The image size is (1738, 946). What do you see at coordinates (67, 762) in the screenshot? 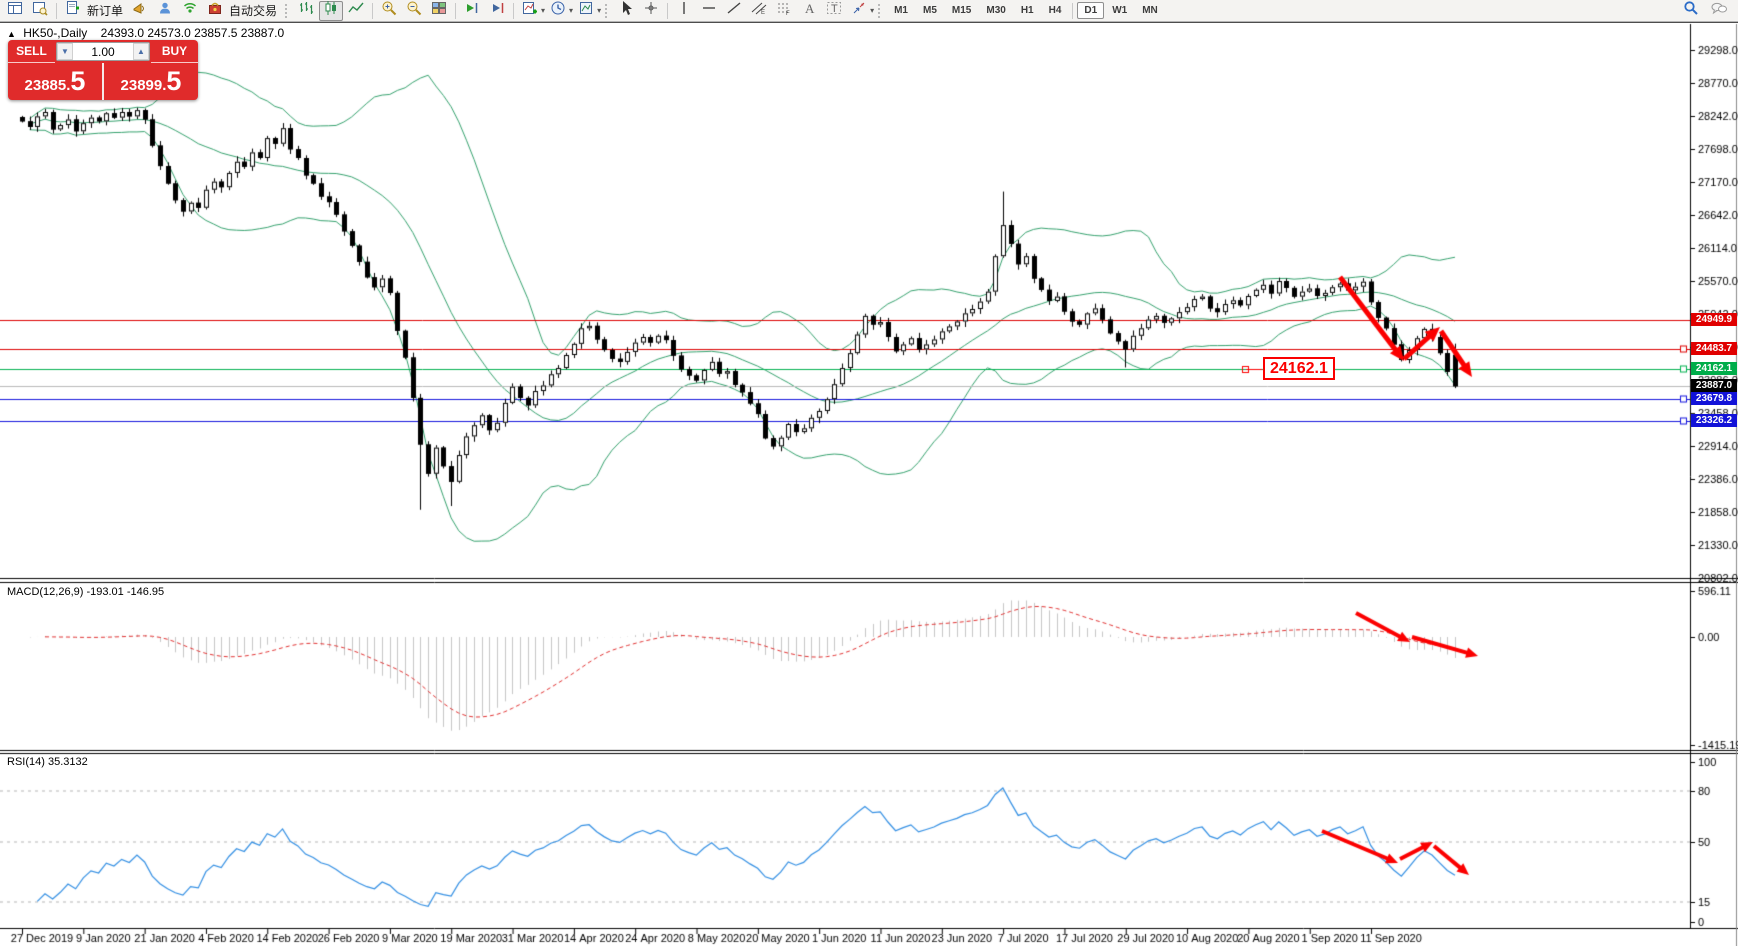
I see `rsi-value: 35.3132` at bounding box center [67, 762].